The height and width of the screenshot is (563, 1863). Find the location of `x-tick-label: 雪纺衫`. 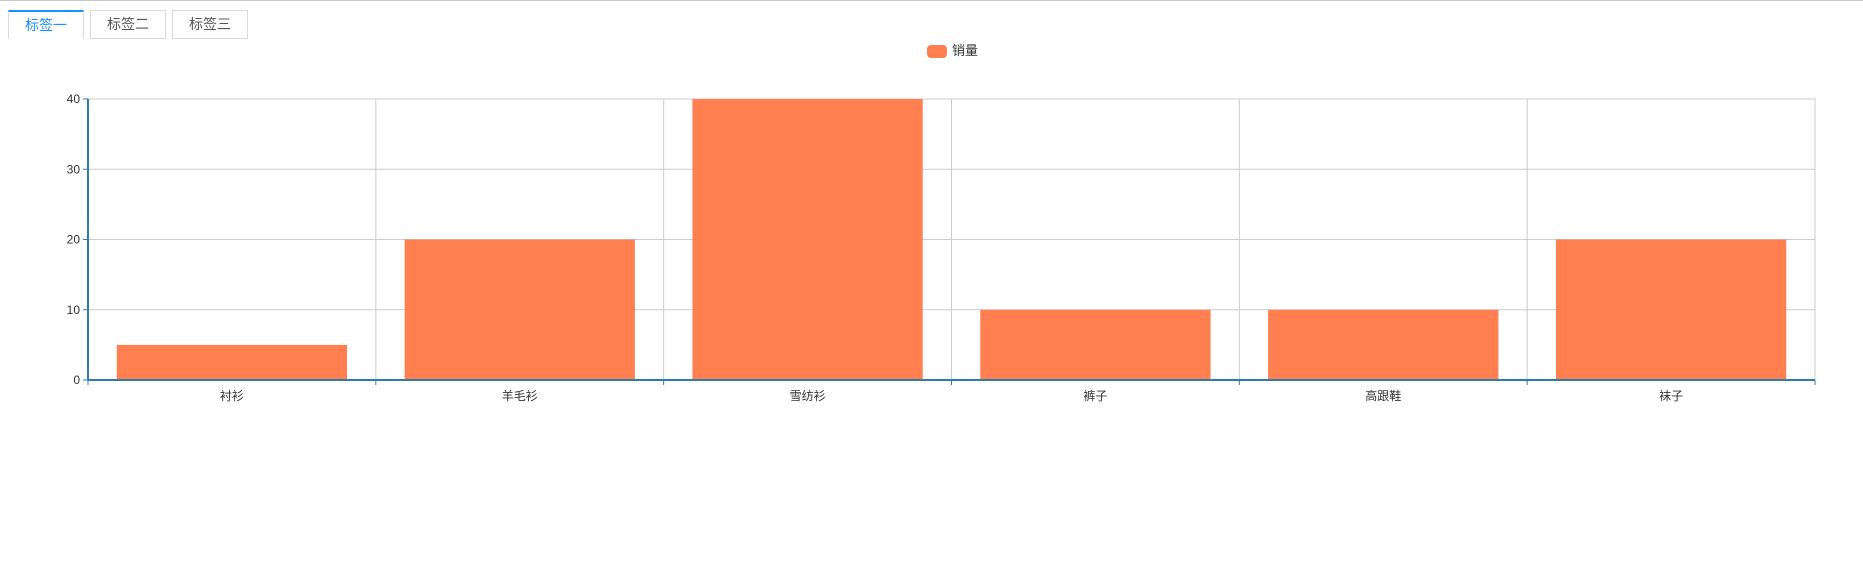

x-tick-label: 雪纺衫 is located at coordinates (808, 396).